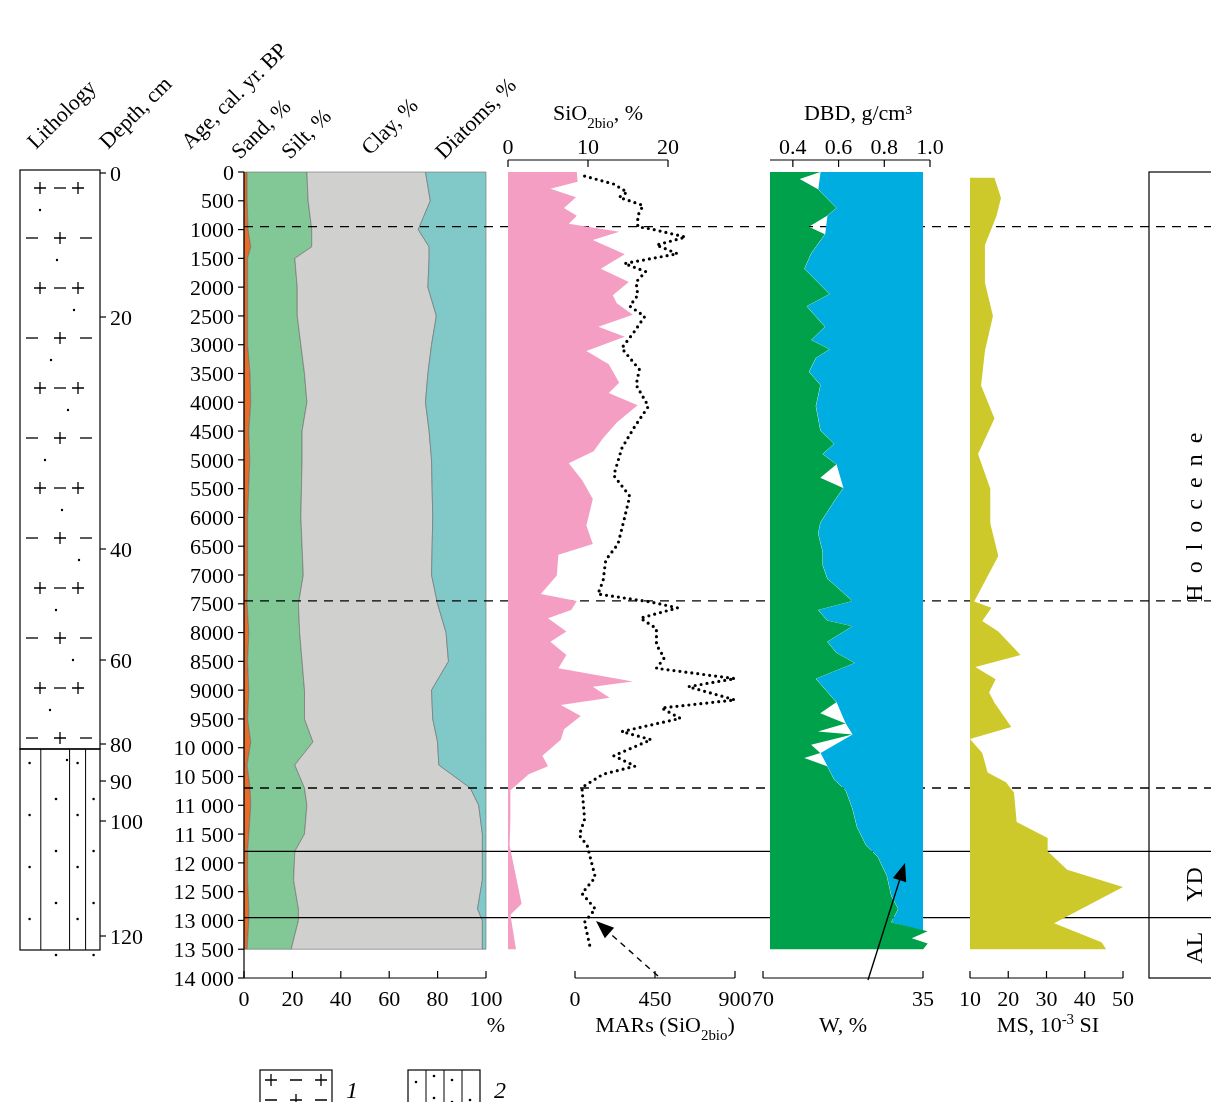 This screenshot has height=1102, width=1211. Describe the element at coordinates (212, 604) in the screenshot. I see `y-tick-label: 7500` at that location.